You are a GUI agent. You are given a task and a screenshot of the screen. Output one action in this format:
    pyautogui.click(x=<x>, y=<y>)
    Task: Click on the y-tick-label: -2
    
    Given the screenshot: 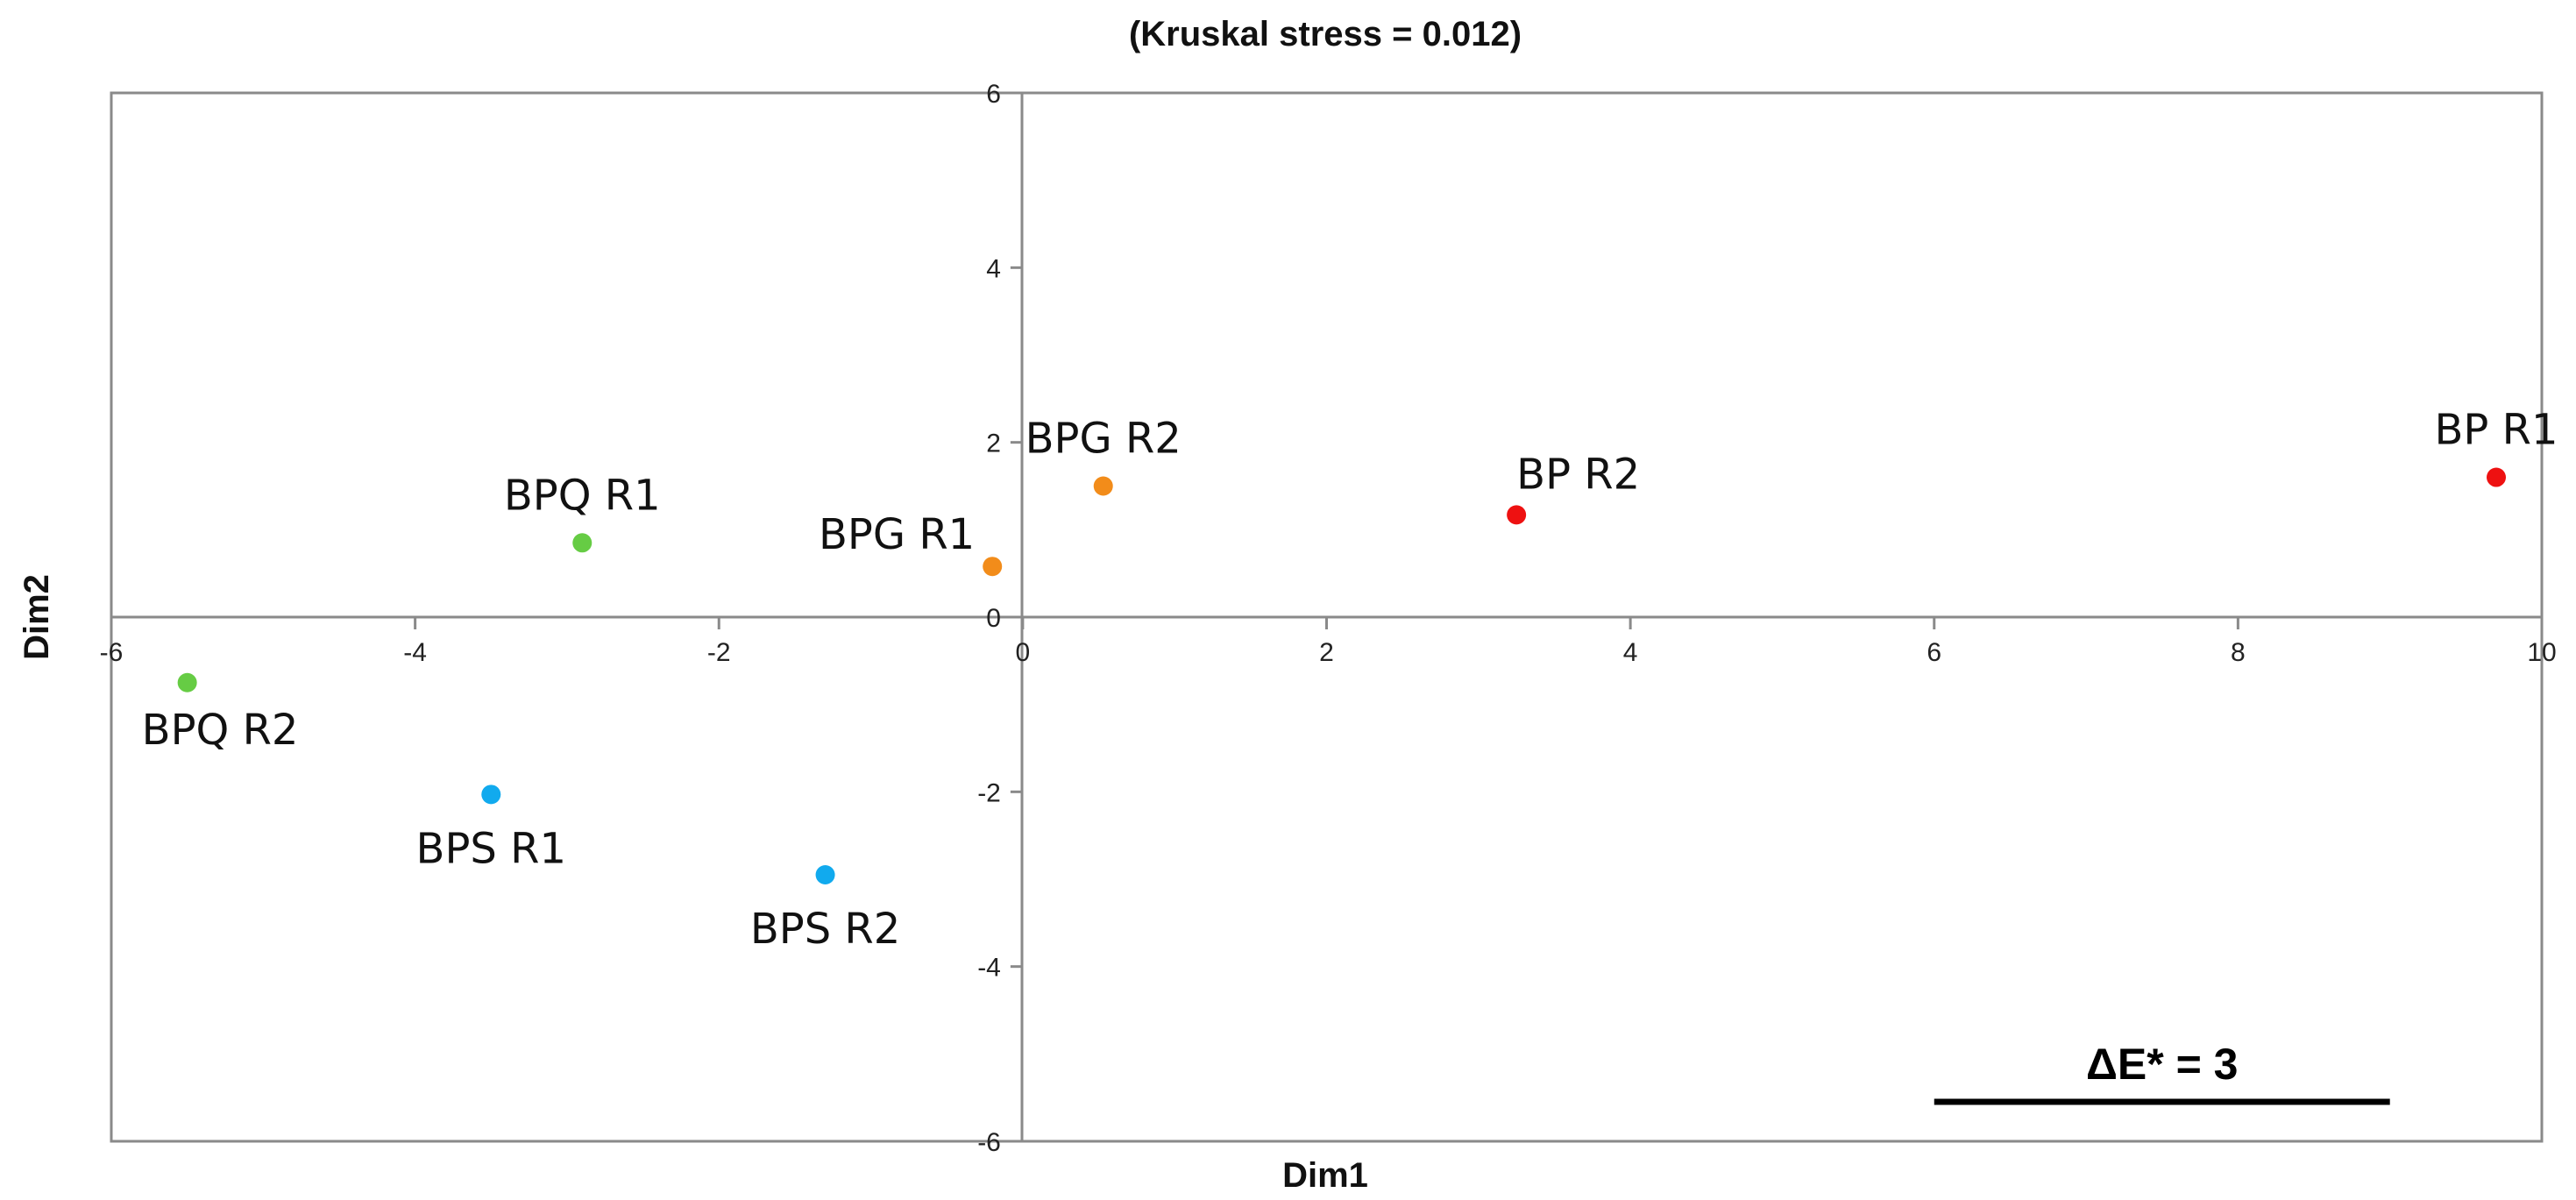 What is the action you would take?
    pyautogui.click(x=989, y=792)
    